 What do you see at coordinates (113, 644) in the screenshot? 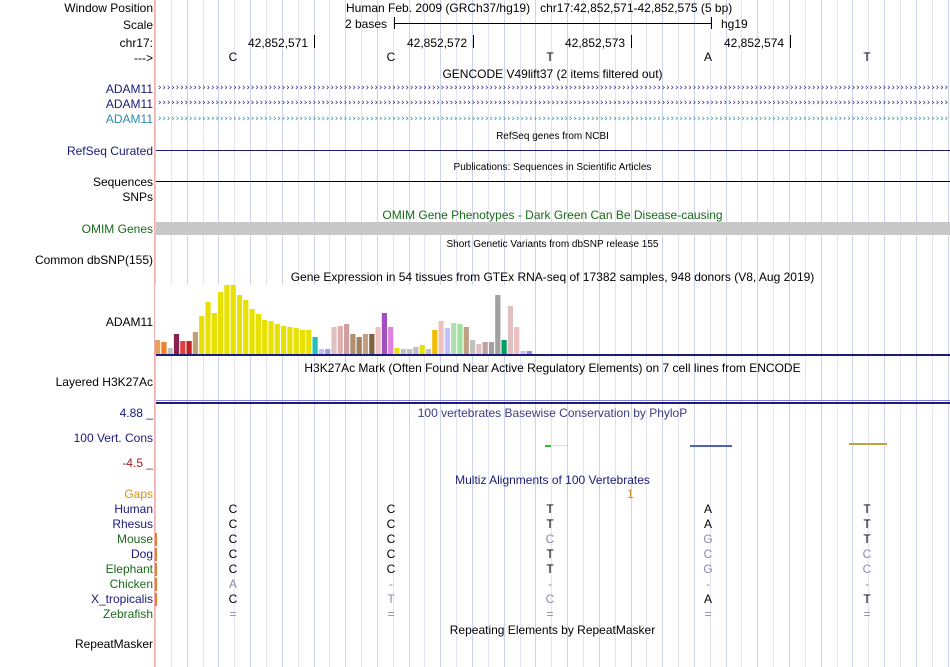
I see `repeatmasker-label: RepeatMasker` at bounding box center [113, 644].